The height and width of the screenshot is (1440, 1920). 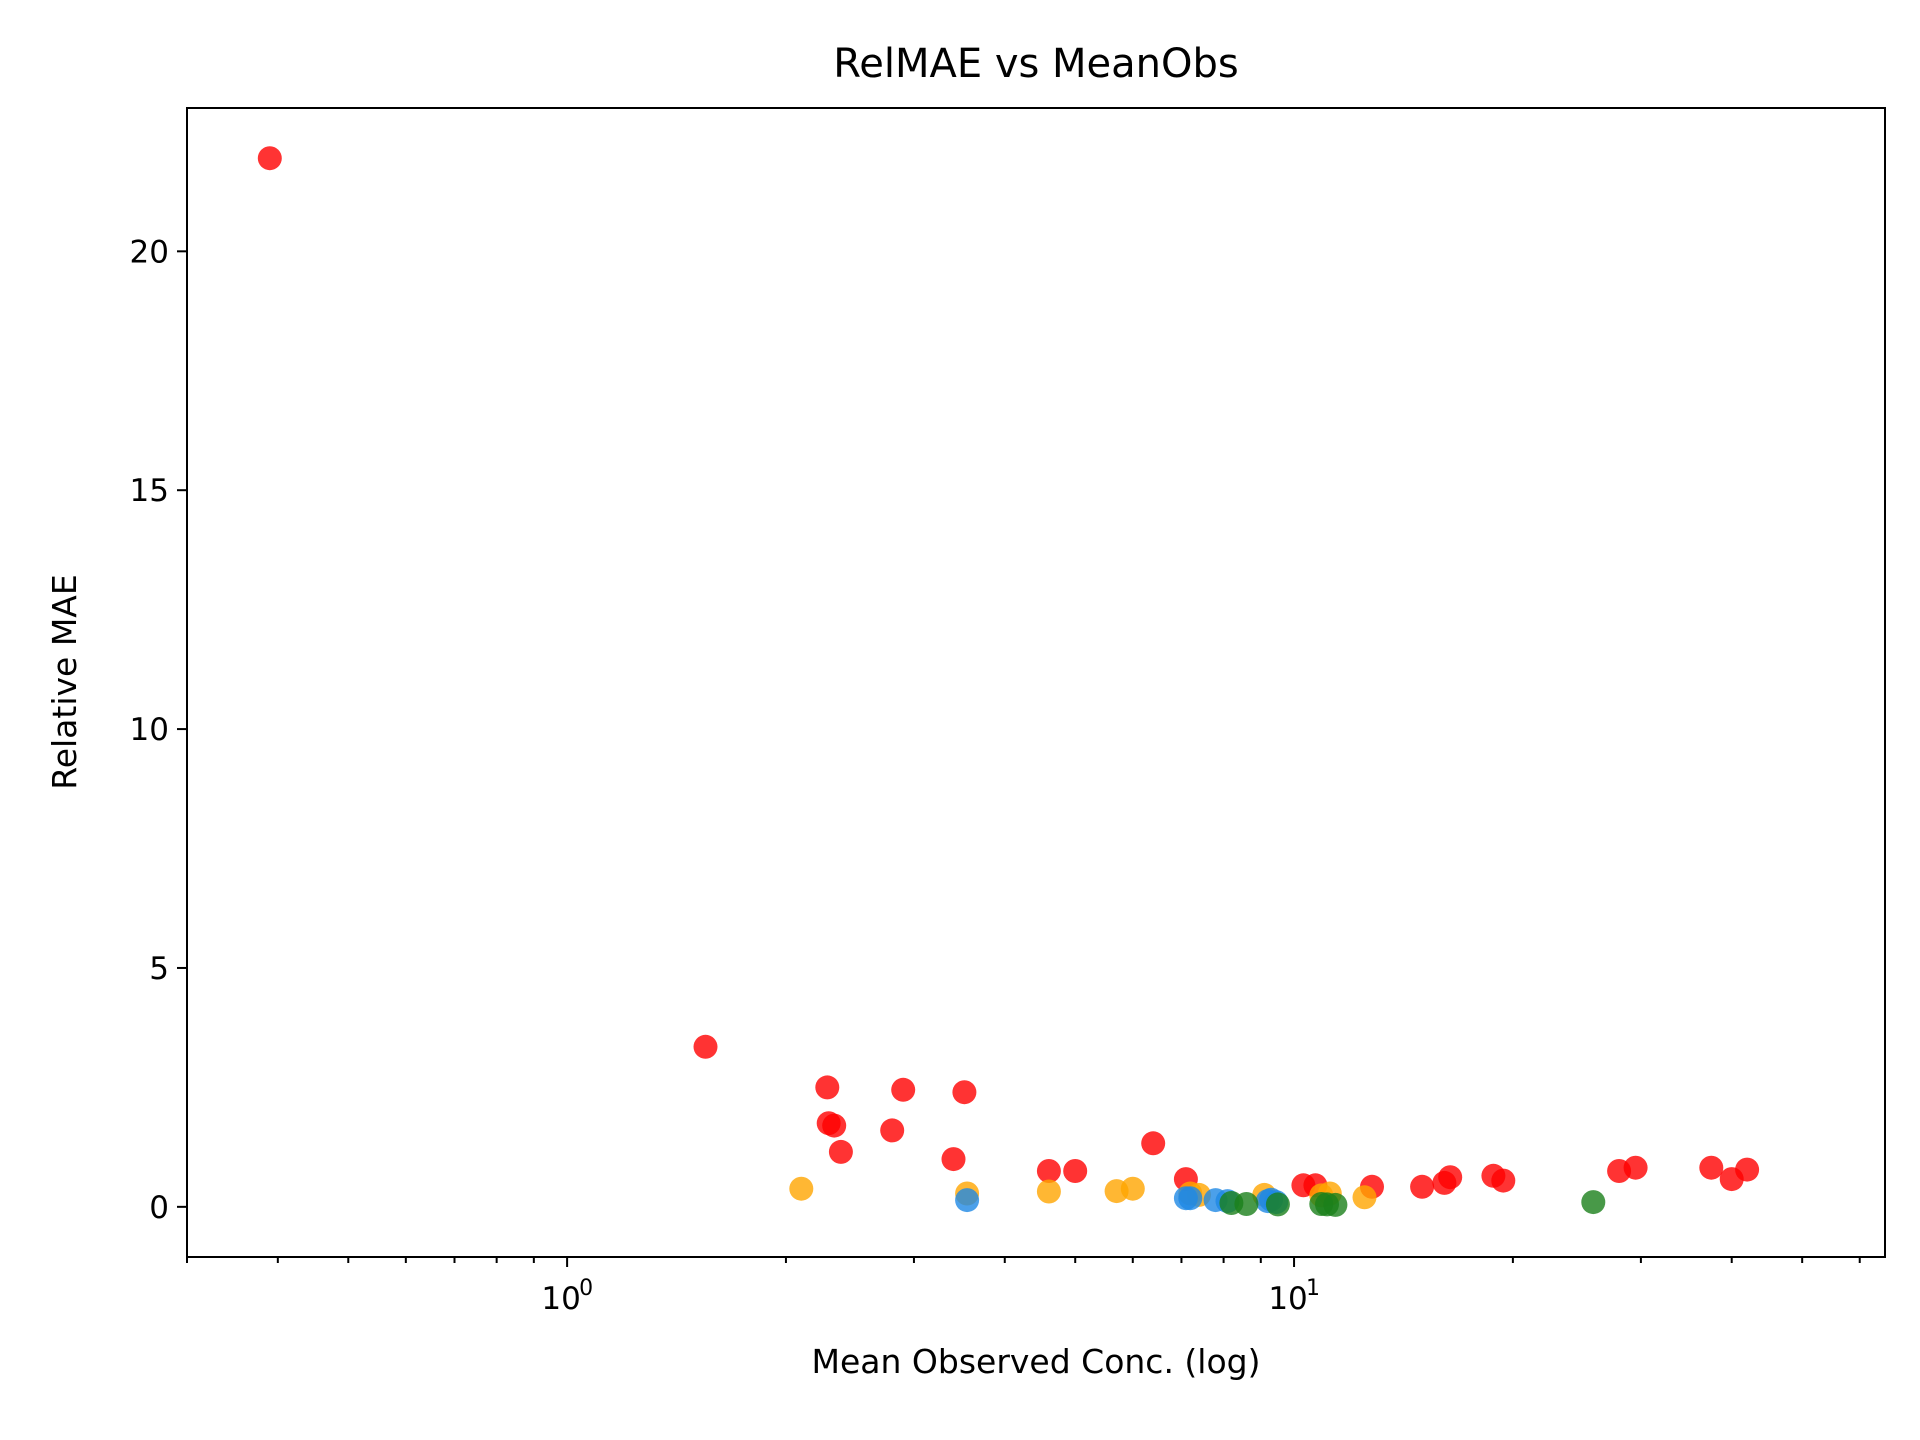 I want to click on y-axis-label: Relative MAE, so click(x=64, y=681).